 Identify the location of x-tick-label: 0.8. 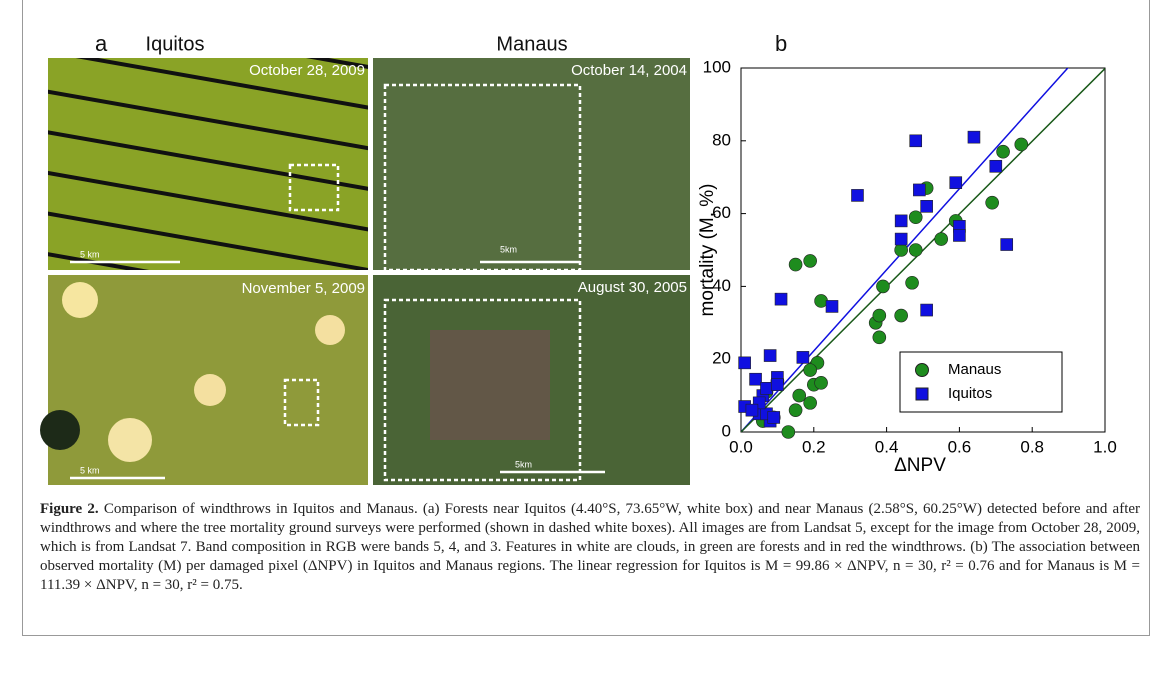
(1032, 446).